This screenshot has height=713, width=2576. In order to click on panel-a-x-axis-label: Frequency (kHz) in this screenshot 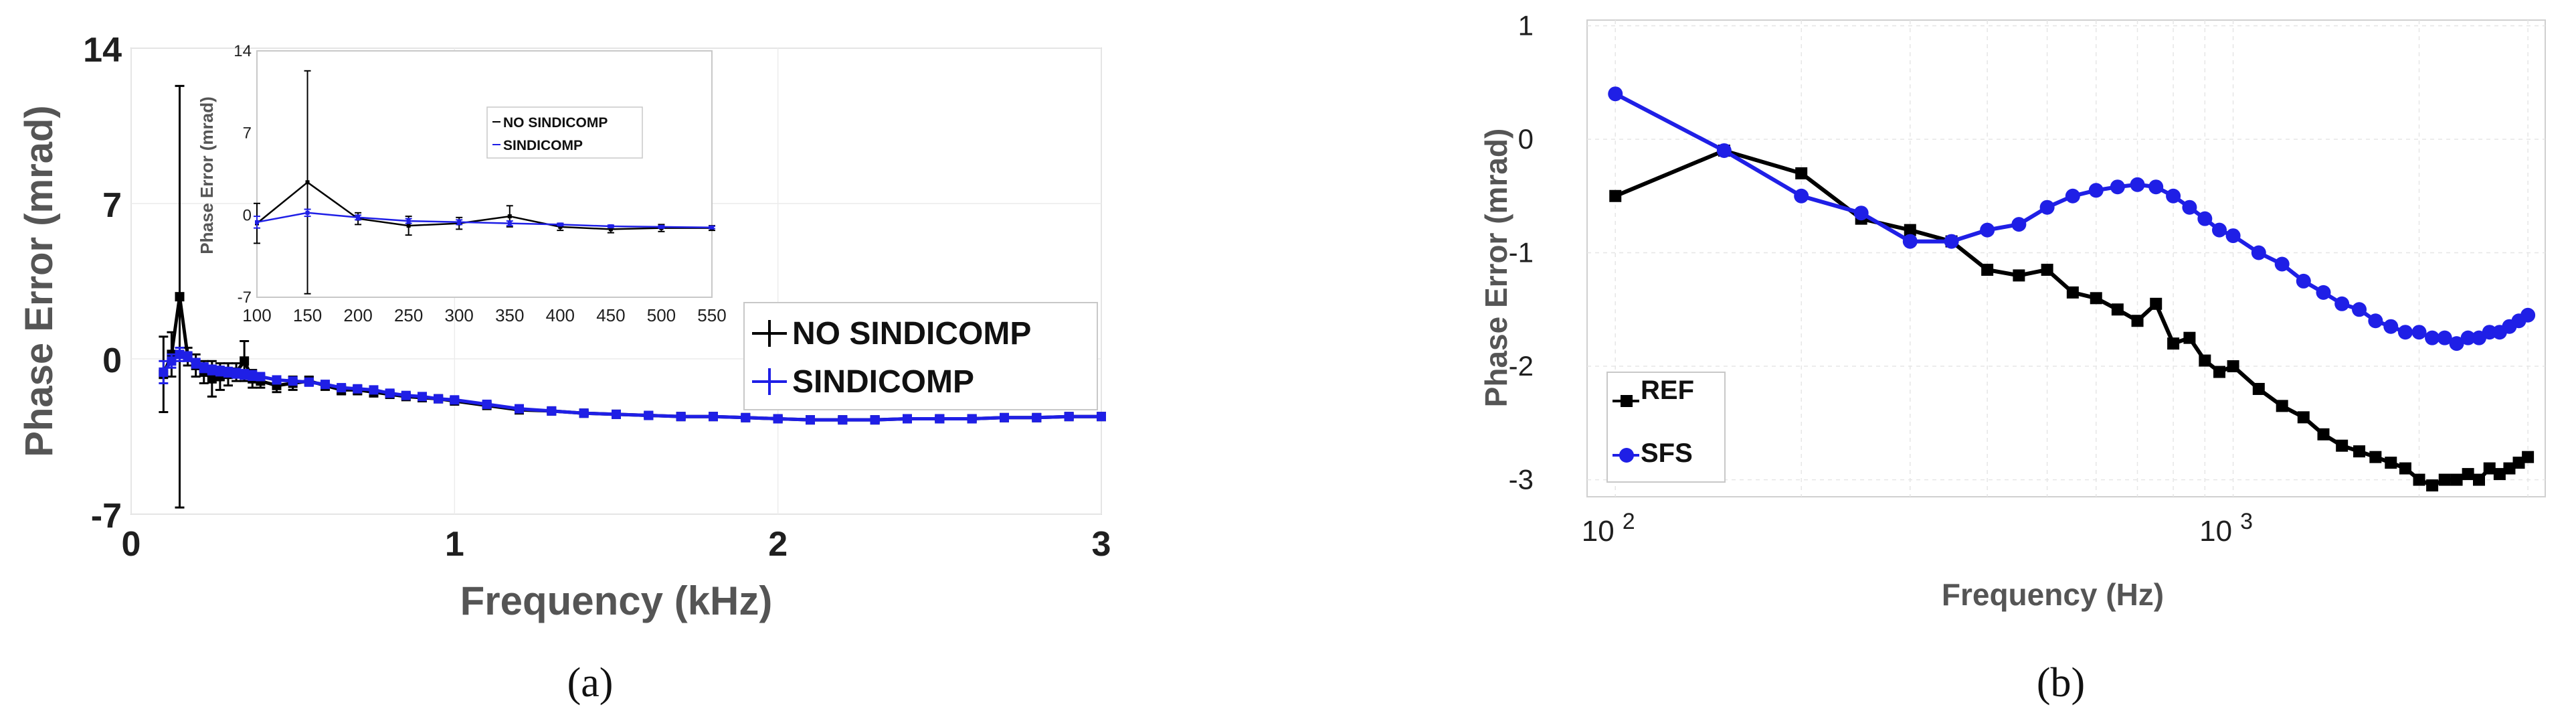, I will do `click(616, 600)`.